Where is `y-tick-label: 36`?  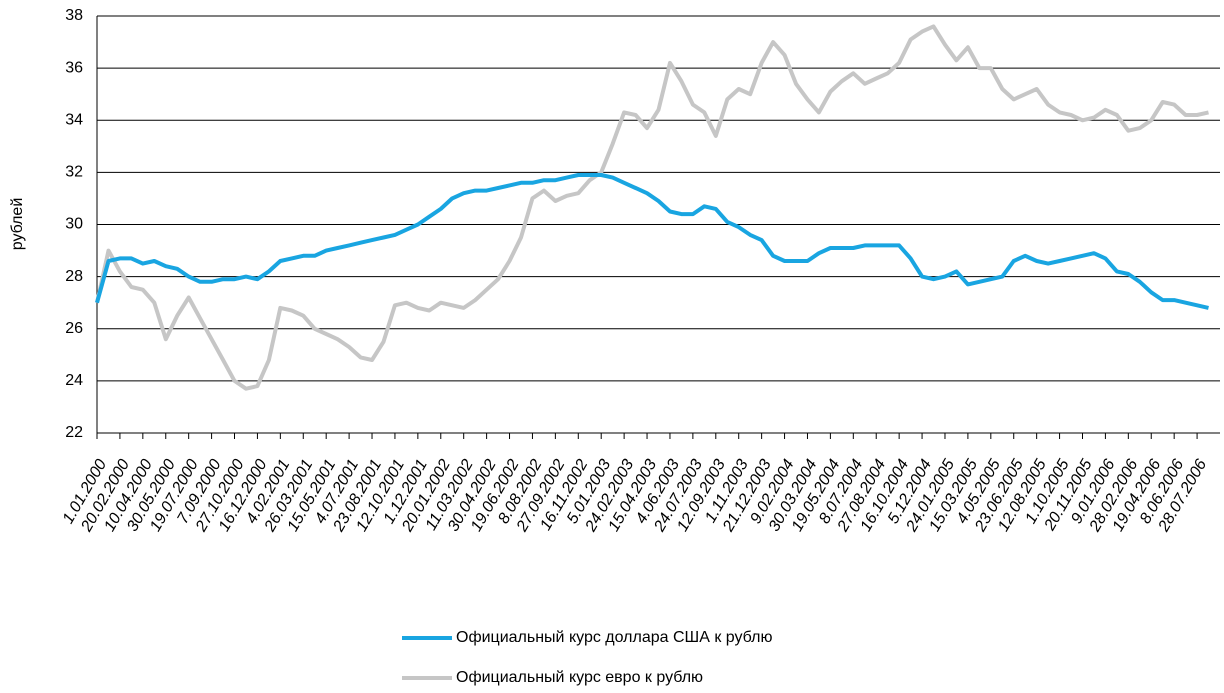 y-tick-label: 36 is located at coordinates (74, 67).